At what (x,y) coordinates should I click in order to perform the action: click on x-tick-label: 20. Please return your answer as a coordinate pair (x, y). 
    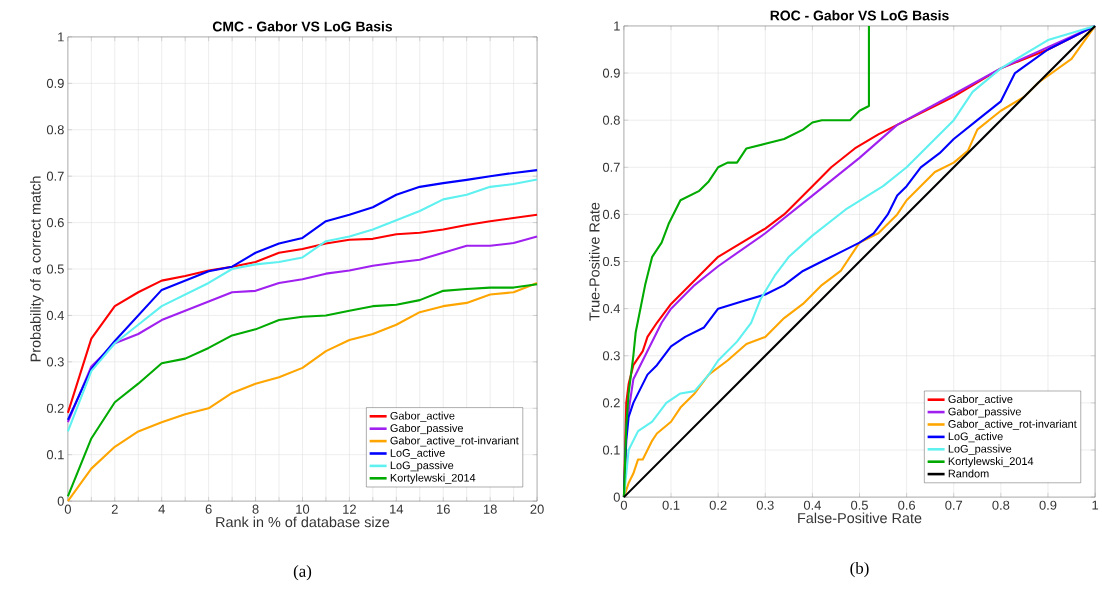
    Looking at the image, I should click on (537, 509).